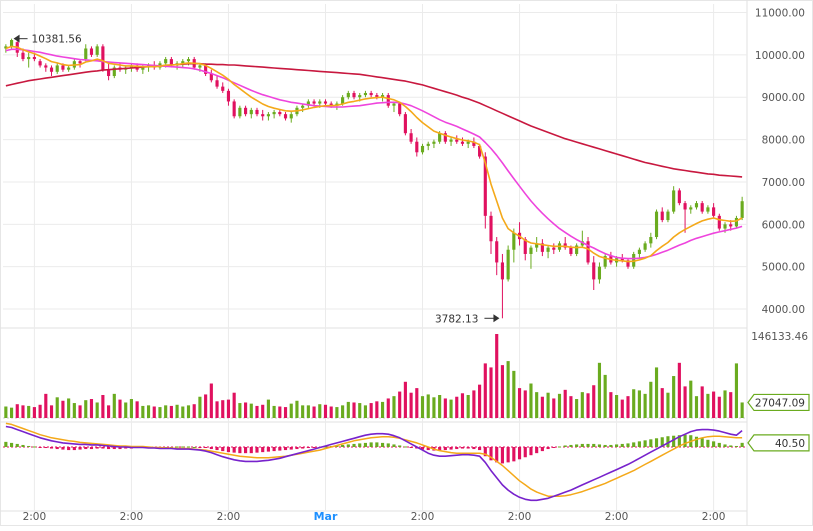 This screenshot has height=531, width=813. Describe the element at coordinates (783, 98) in the screenshot. I see `y-tick-label: 9000.00` at that location.